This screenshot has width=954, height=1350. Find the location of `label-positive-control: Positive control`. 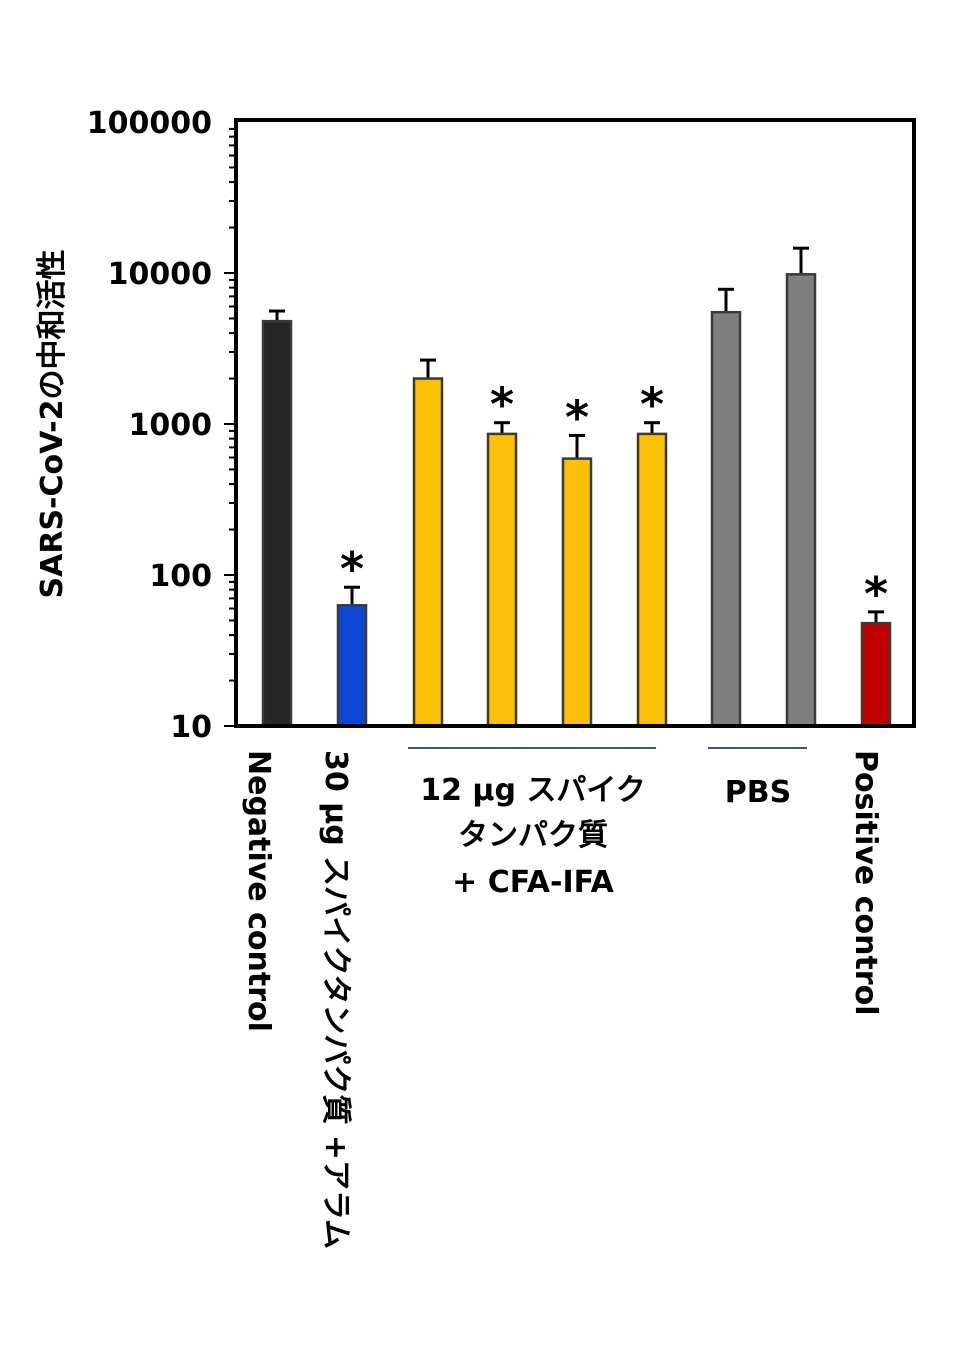

label-positive-control: Positive control is located at coordinates (865, 883).